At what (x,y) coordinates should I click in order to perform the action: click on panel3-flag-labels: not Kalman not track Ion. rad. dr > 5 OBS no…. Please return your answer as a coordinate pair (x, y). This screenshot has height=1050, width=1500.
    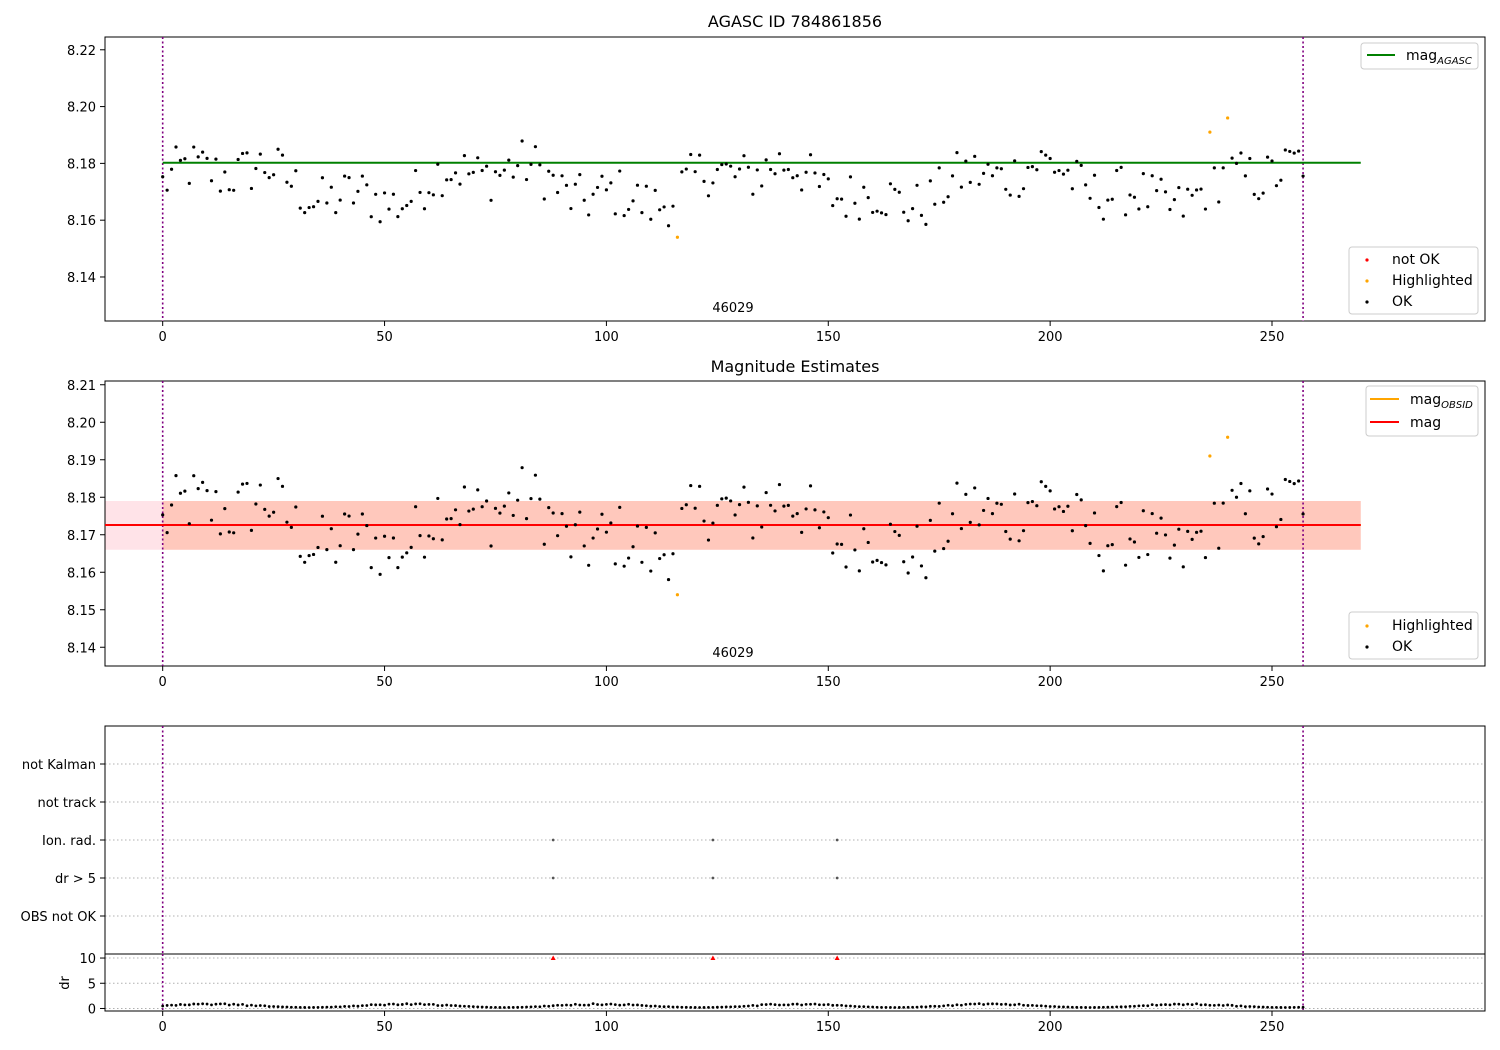
    Looking at the image, I should click on (63, 841).